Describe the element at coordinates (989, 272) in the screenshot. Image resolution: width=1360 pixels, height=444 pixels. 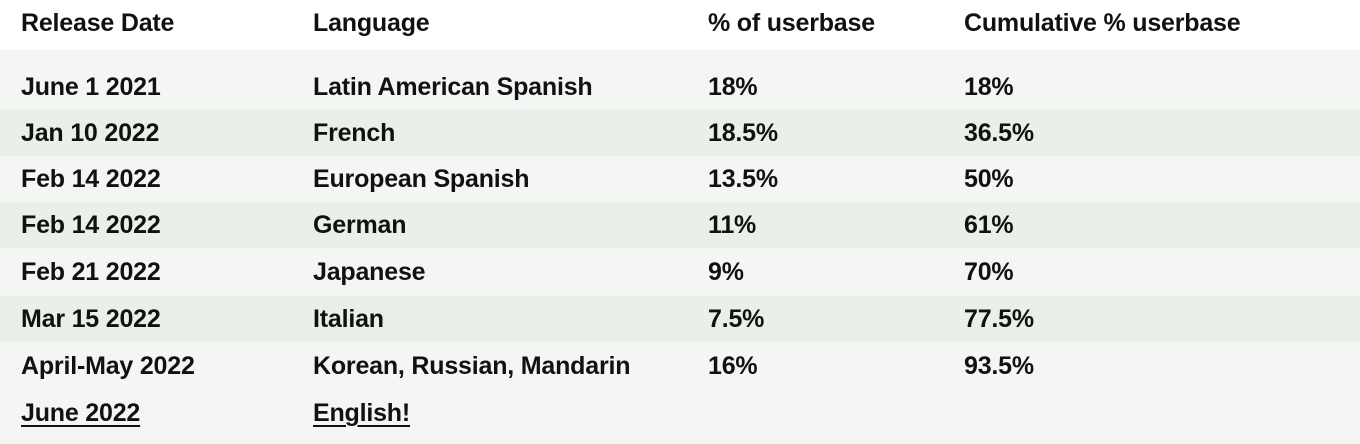
I see `cell-cumulative: 70%` at that location.